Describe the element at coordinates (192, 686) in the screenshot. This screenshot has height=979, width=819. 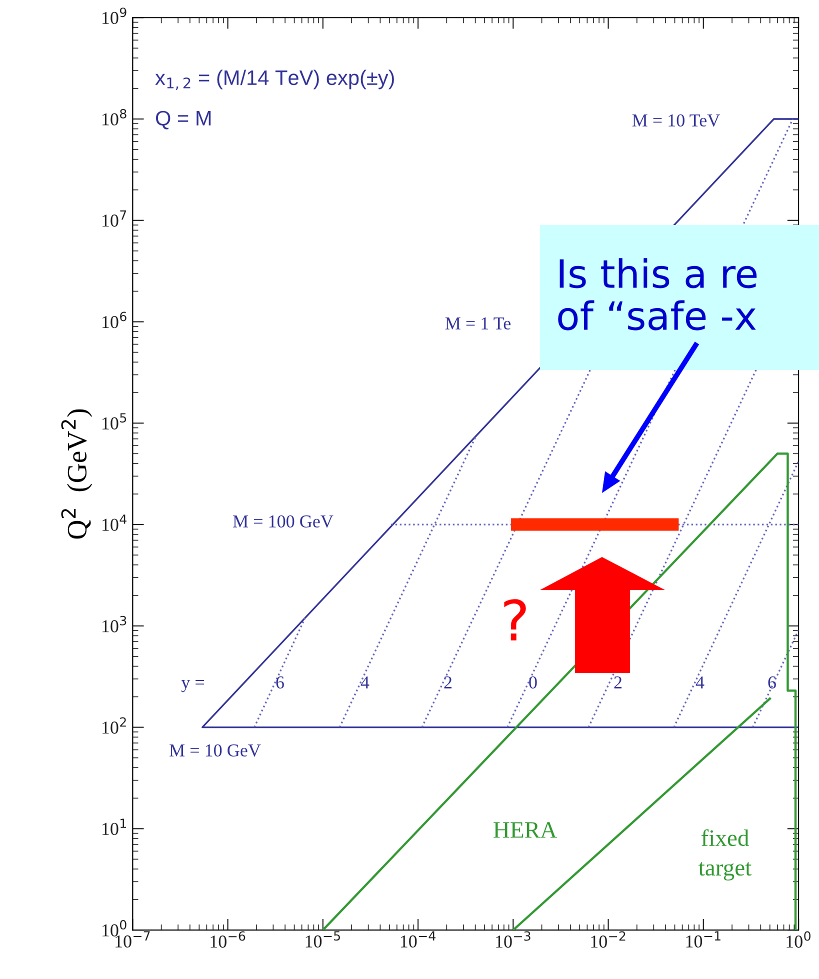
I see `annotation: y =` at that location.